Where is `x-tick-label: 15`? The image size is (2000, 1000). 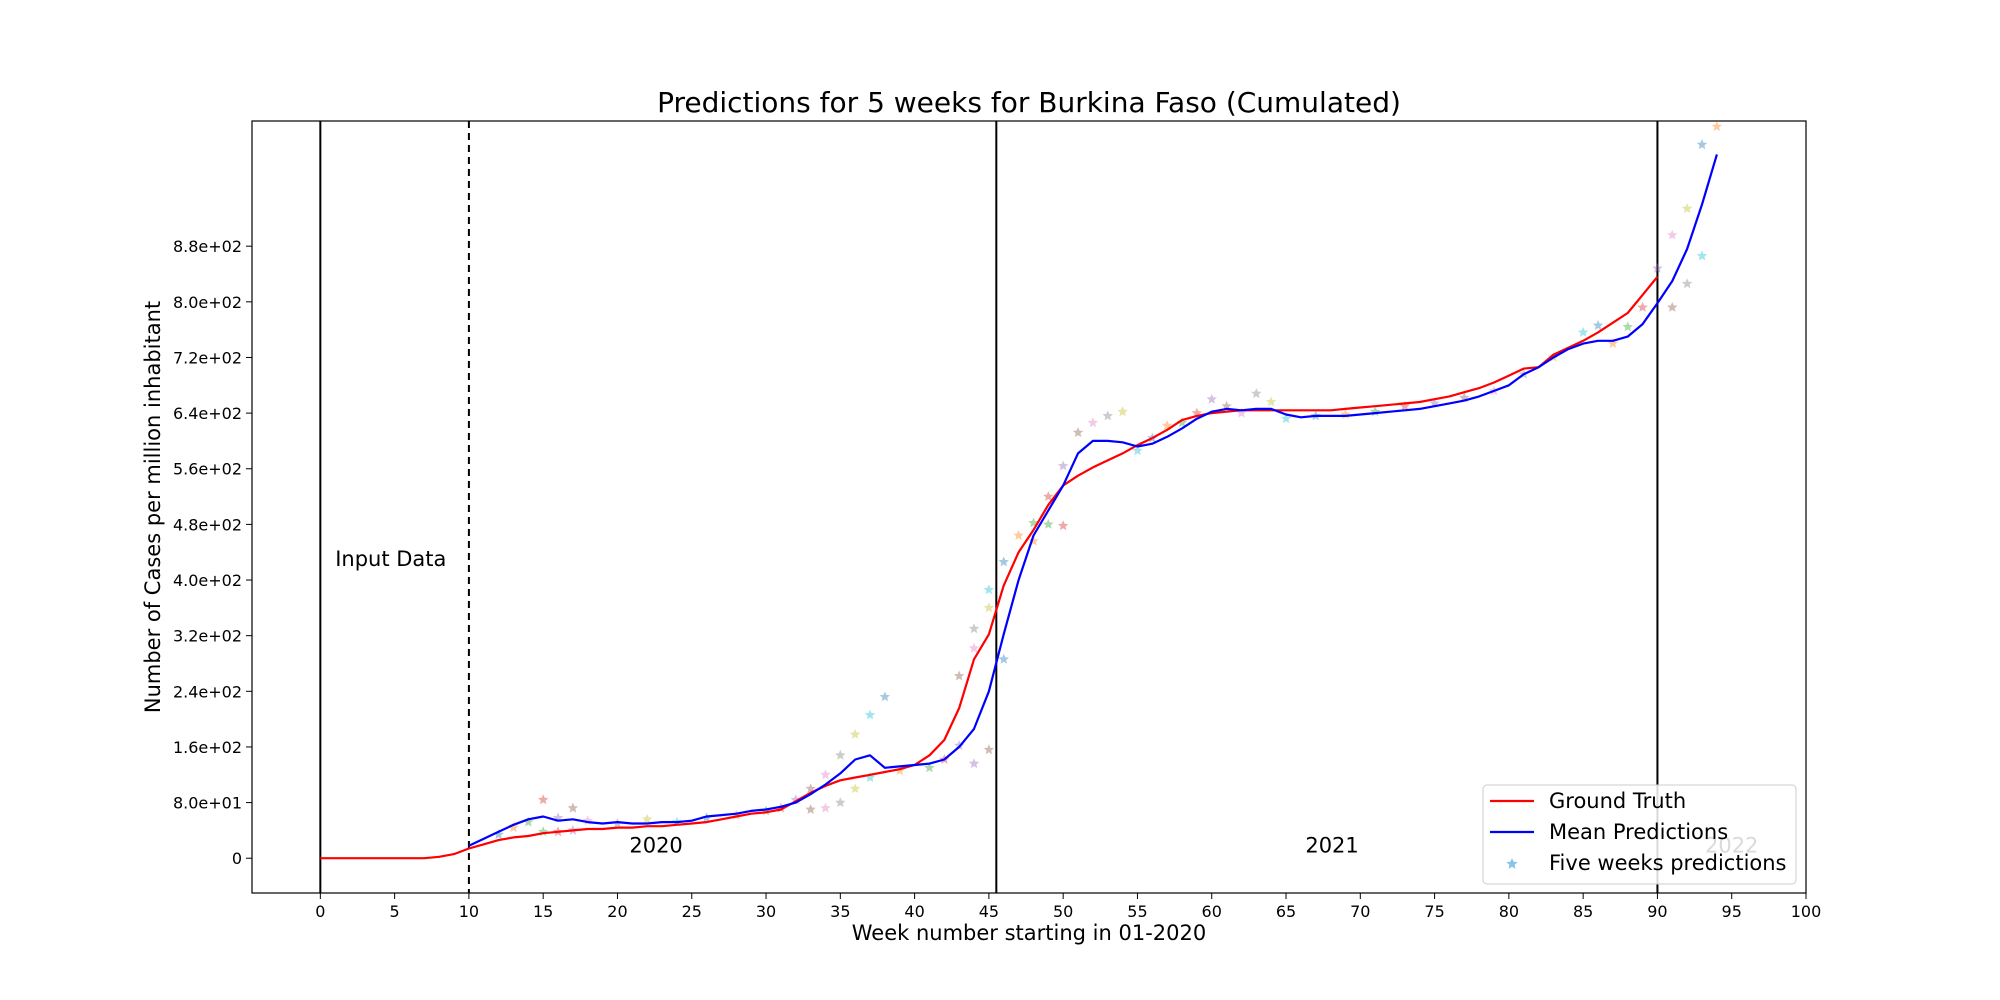
x-tick-label: 15 is located at coordinates (543, 911).